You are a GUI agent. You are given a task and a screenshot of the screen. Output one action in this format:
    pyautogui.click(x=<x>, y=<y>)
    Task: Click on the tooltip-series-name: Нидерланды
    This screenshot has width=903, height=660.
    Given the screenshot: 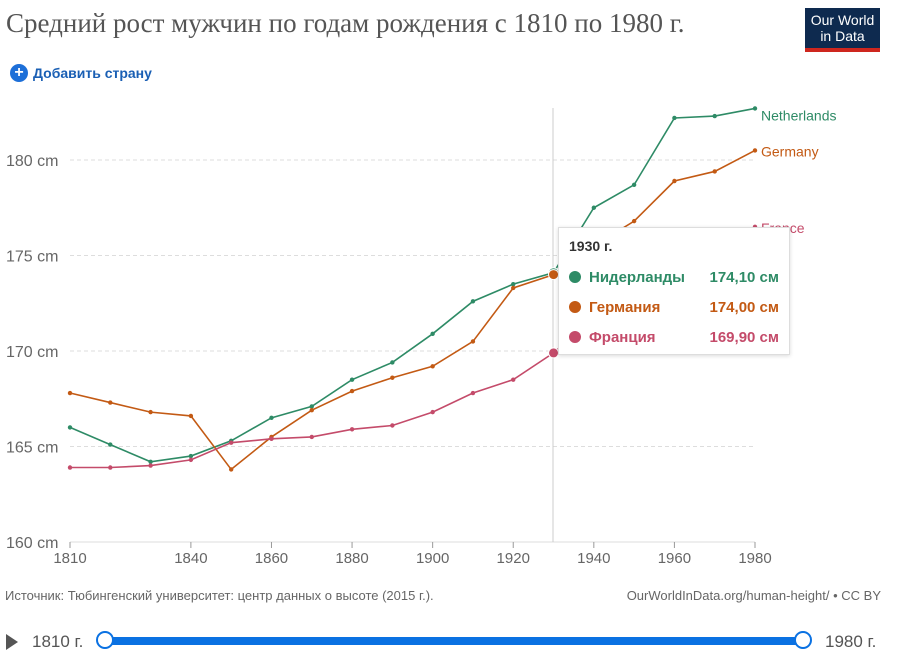 What is the action you would take?
    pyautogui.click(x=637, y=277)
    